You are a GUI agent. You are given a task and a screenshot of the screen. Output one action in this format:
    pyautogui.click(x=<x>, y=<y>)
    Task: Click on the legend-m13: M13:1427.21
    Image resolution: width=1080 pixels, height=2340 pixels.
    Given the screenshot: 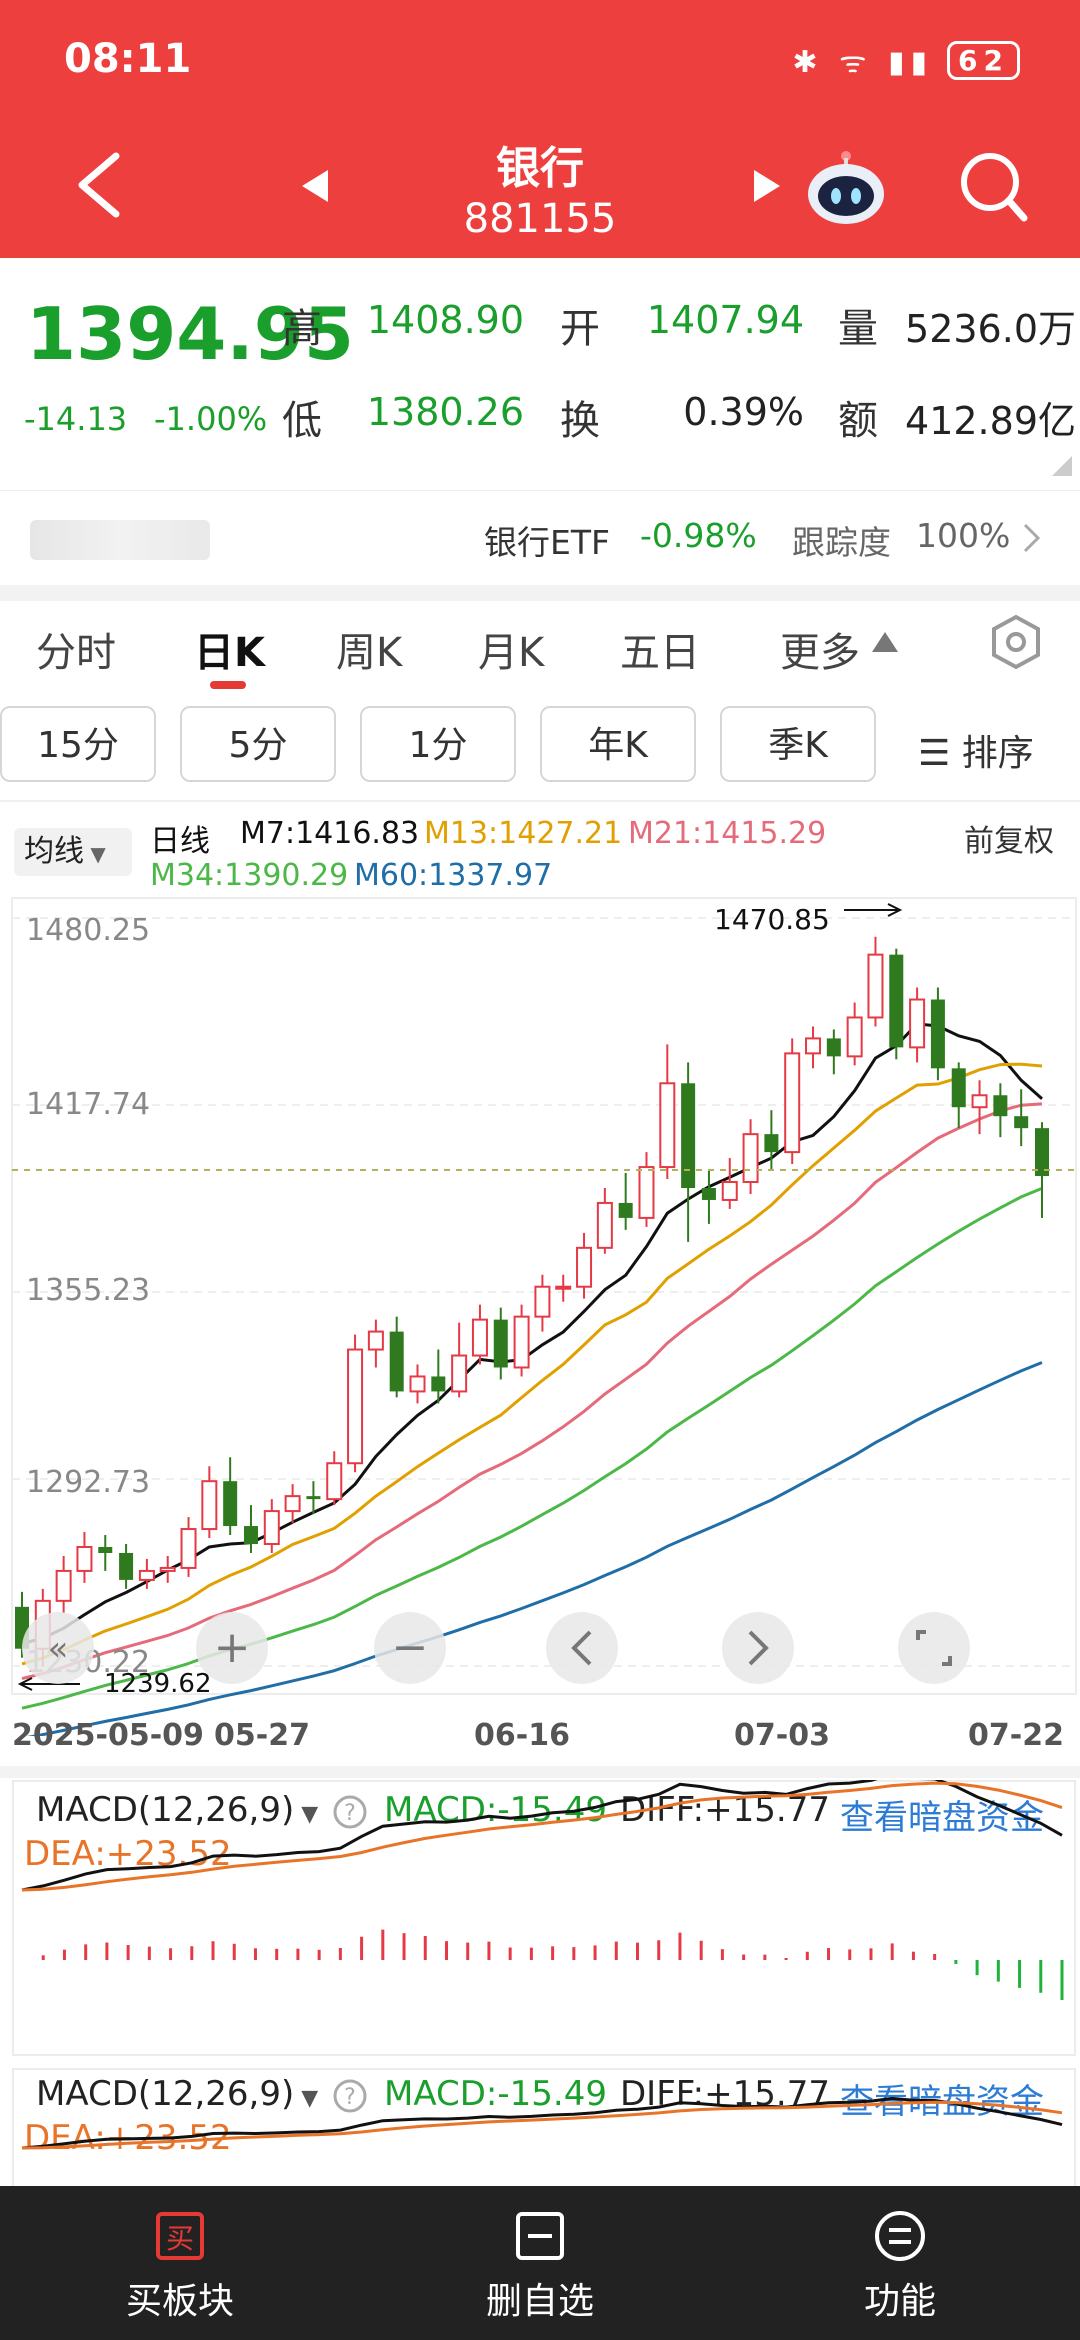 What is the action you would take?
    pyautogui.click(x=523, y=833)
    